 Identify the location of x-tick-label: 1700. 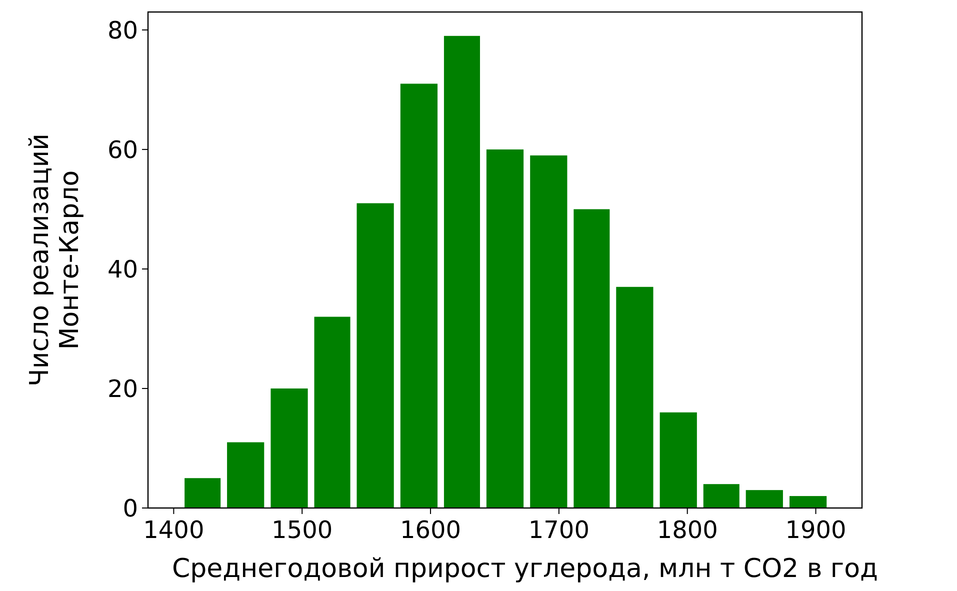
(559, 530).